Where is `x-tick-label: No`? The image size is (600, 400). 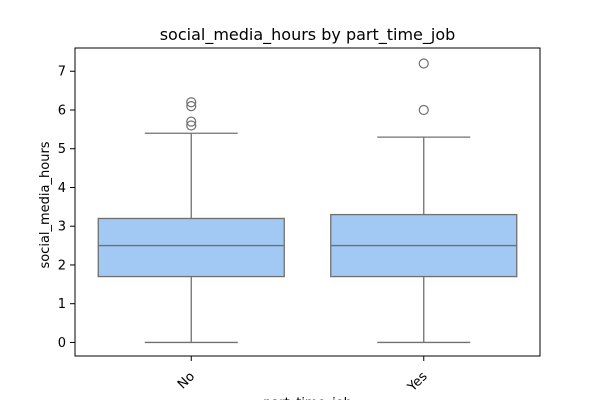
x-tick-label: No is located at coordinates (186, 380).